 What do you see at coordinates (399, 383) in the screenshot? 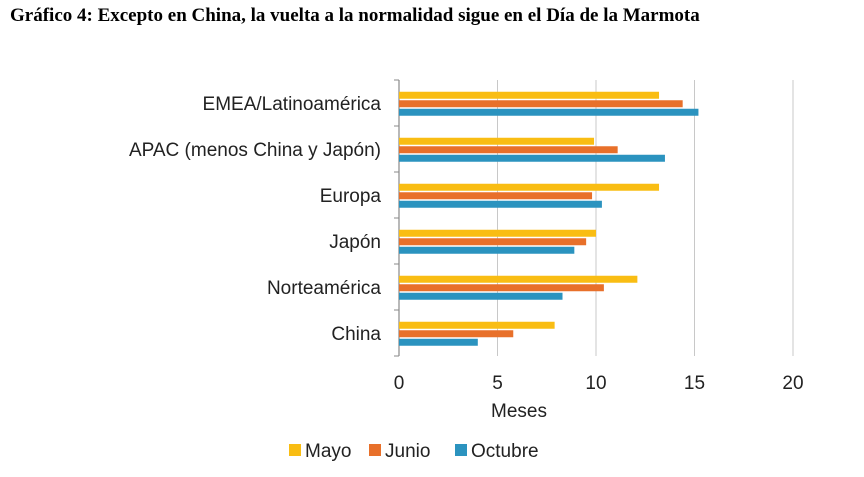
I see `x-tick-label: 0` at bounding box center [399, 383].